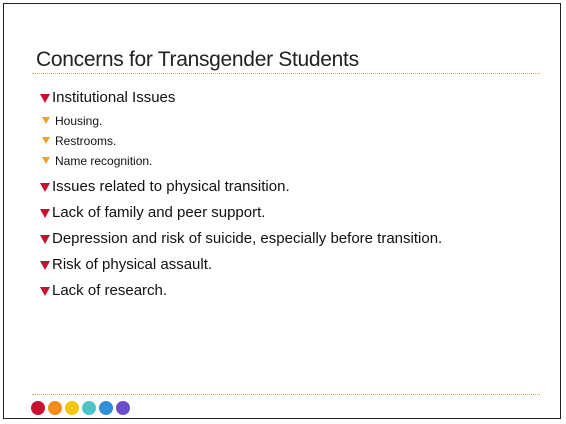 This screenshot has width=566, height=424. Describe the element at coordinates (256, 265) in the screenshot. I see `bullet: Risk of physical assault.` at that location.